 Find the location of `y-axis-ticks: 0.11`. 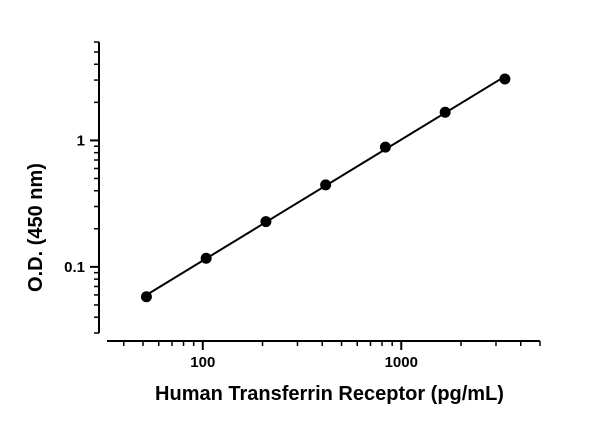

y-axis-ticks: 0.11 is located at coordinates (81, 187).